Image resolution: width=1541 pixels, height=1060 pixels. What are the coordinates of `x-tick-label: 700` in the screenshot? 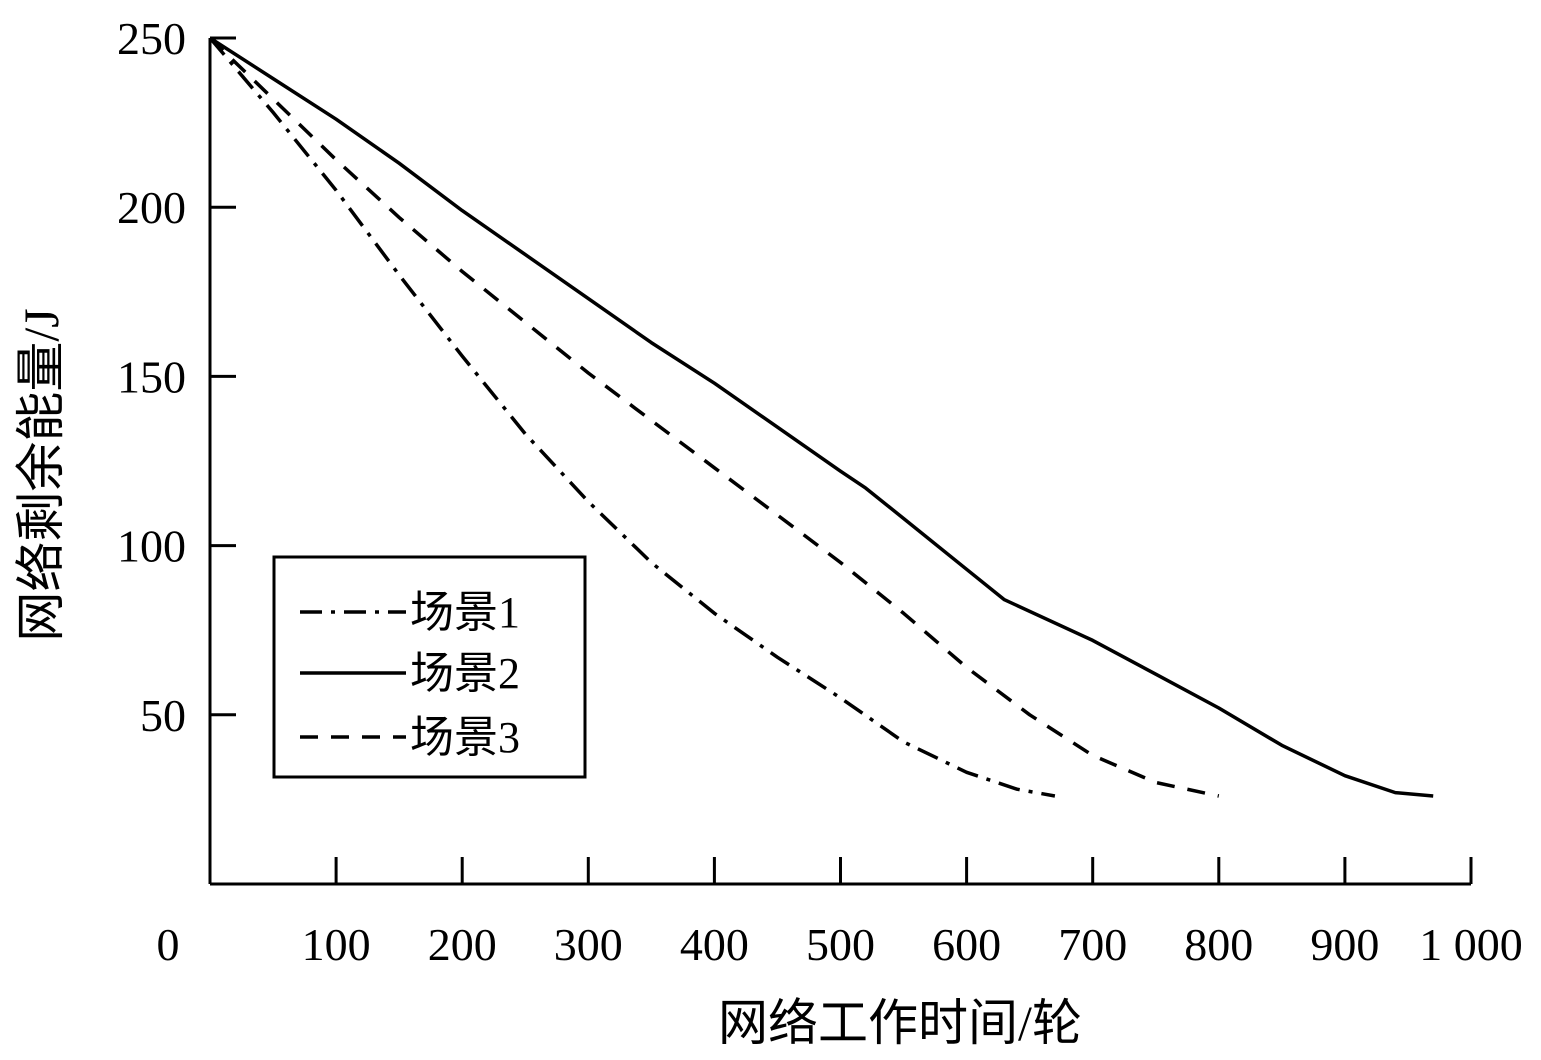 It's located at (1092, 944).